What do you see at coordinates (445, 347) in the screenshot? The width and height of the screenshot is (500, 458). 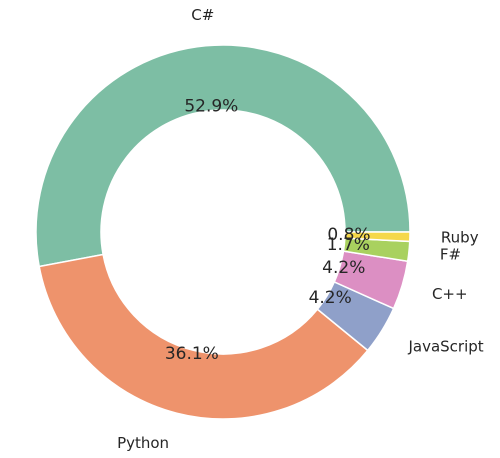 I see `category-label-javascript: JavaScript` at bounding box center [445, 347].